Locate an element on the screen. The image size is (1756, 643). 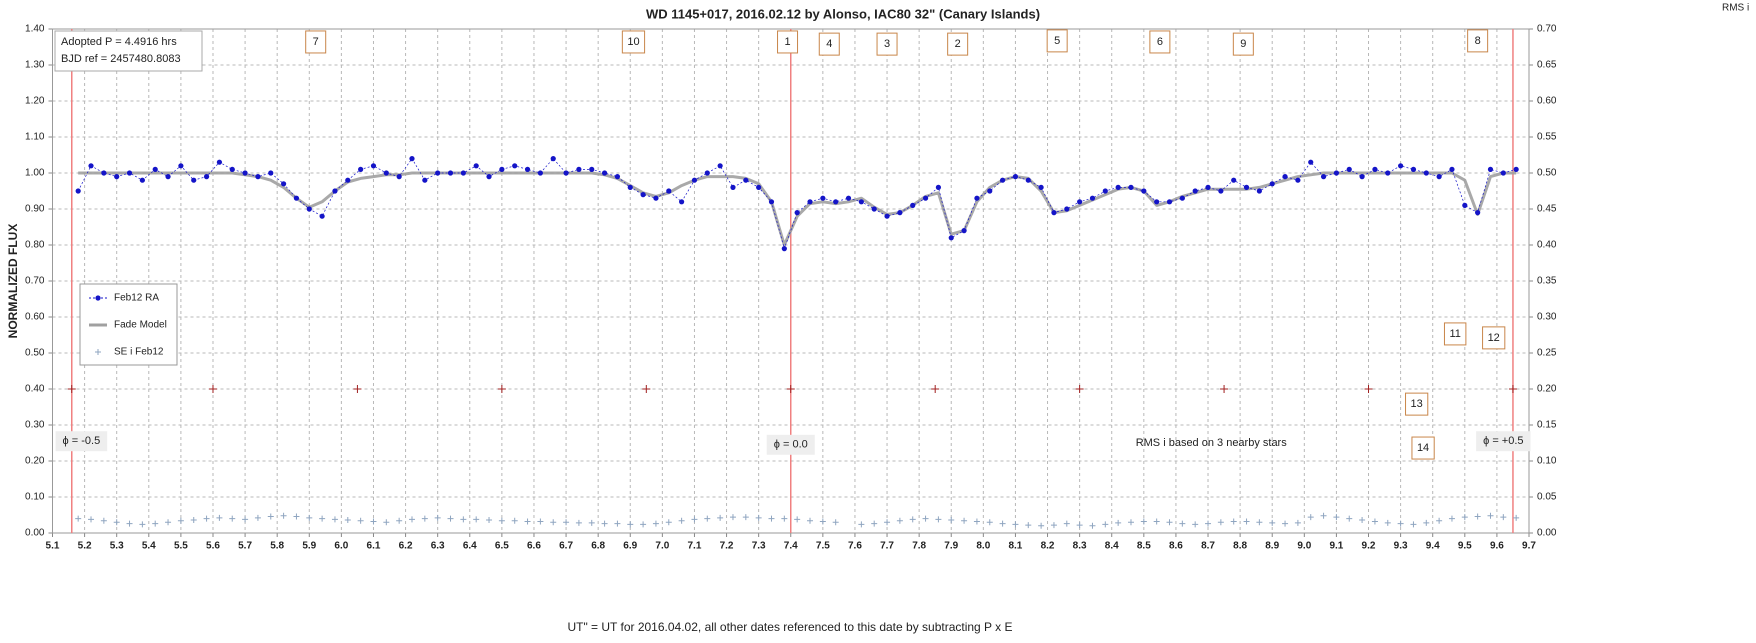
y-axis-label: NORMALIZED FLUX is located at coordinates (13, 281).